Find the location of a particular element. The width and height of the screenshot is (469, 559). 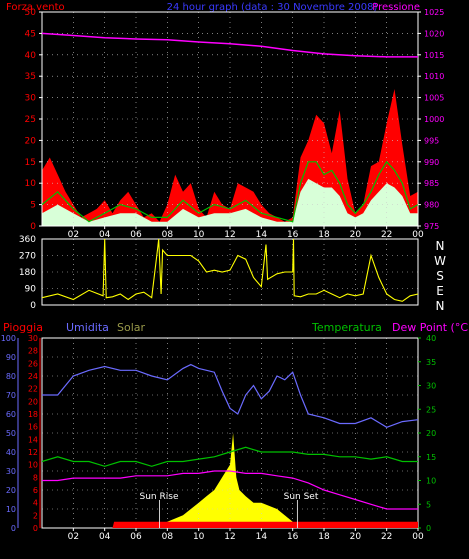

dew-point-line is located at coordinates (230, 490).